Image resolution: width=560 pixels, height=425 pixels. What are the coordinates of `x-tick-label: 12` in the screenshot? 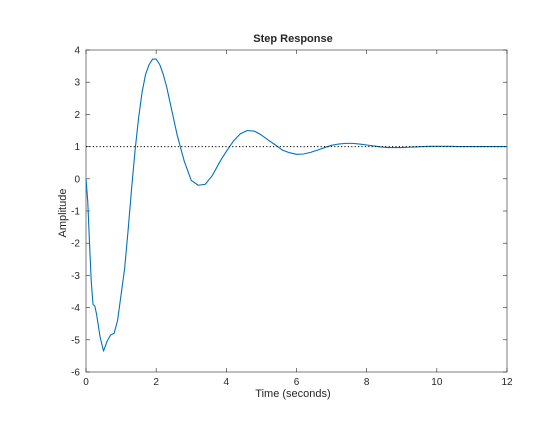 It's located at (507, 382).